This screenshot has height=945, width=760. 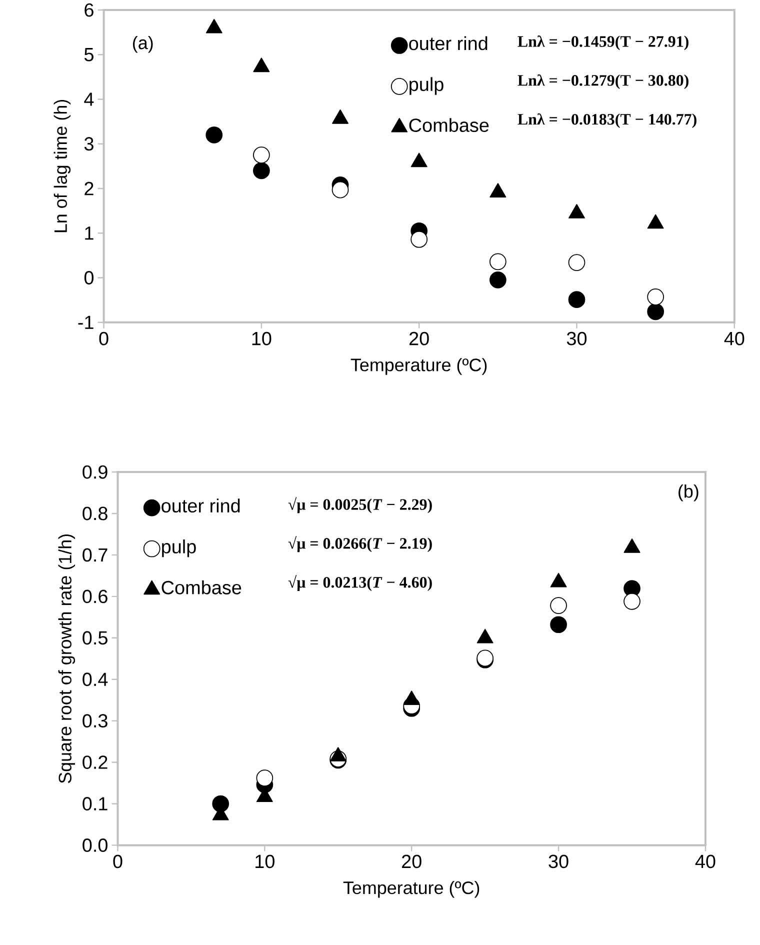 What do you see at coordinates (62, 166) in the screenshot?
I see `y-axis-title: Ln of lag time (h)` at bounding box center [62, 166].